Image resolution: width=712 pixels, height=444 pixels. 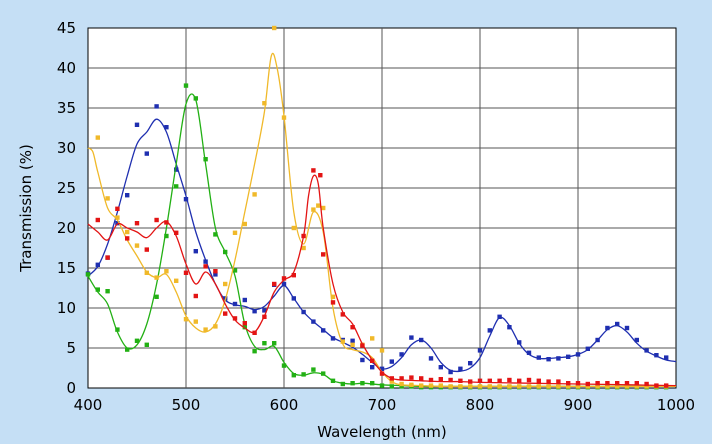 What do you see at coordinates (66, 188) in the screenshot?
I see `y-tick-label: 25` at bounding box center [66, 188].